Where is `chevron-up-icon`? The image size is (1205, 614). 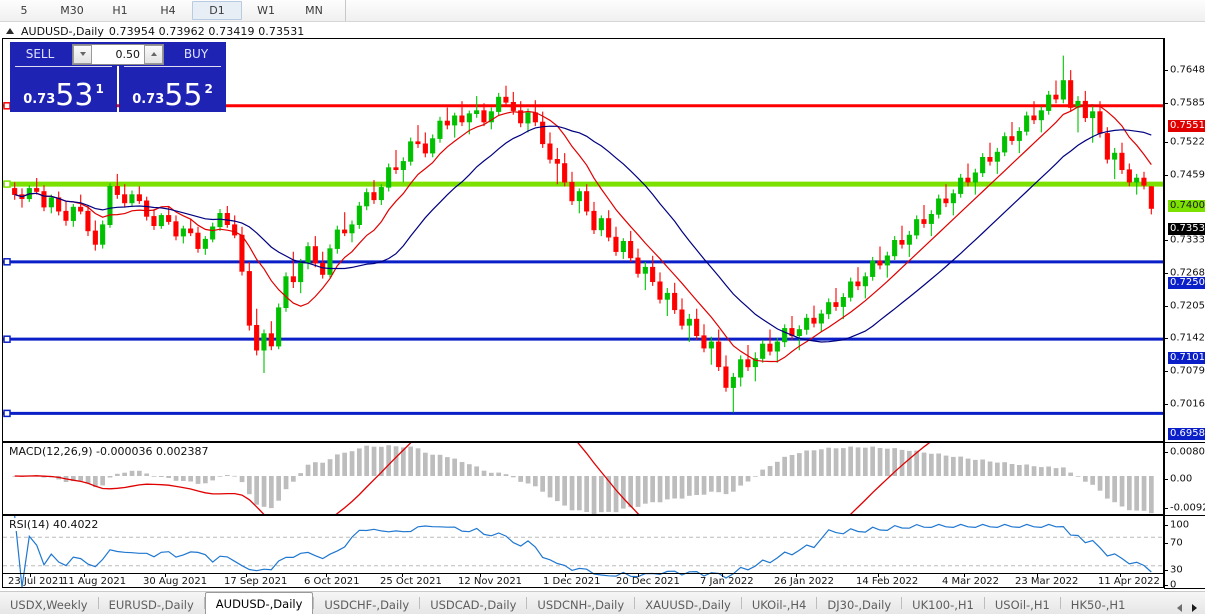 chevron-up-icon is located at coordinates (153, 54).